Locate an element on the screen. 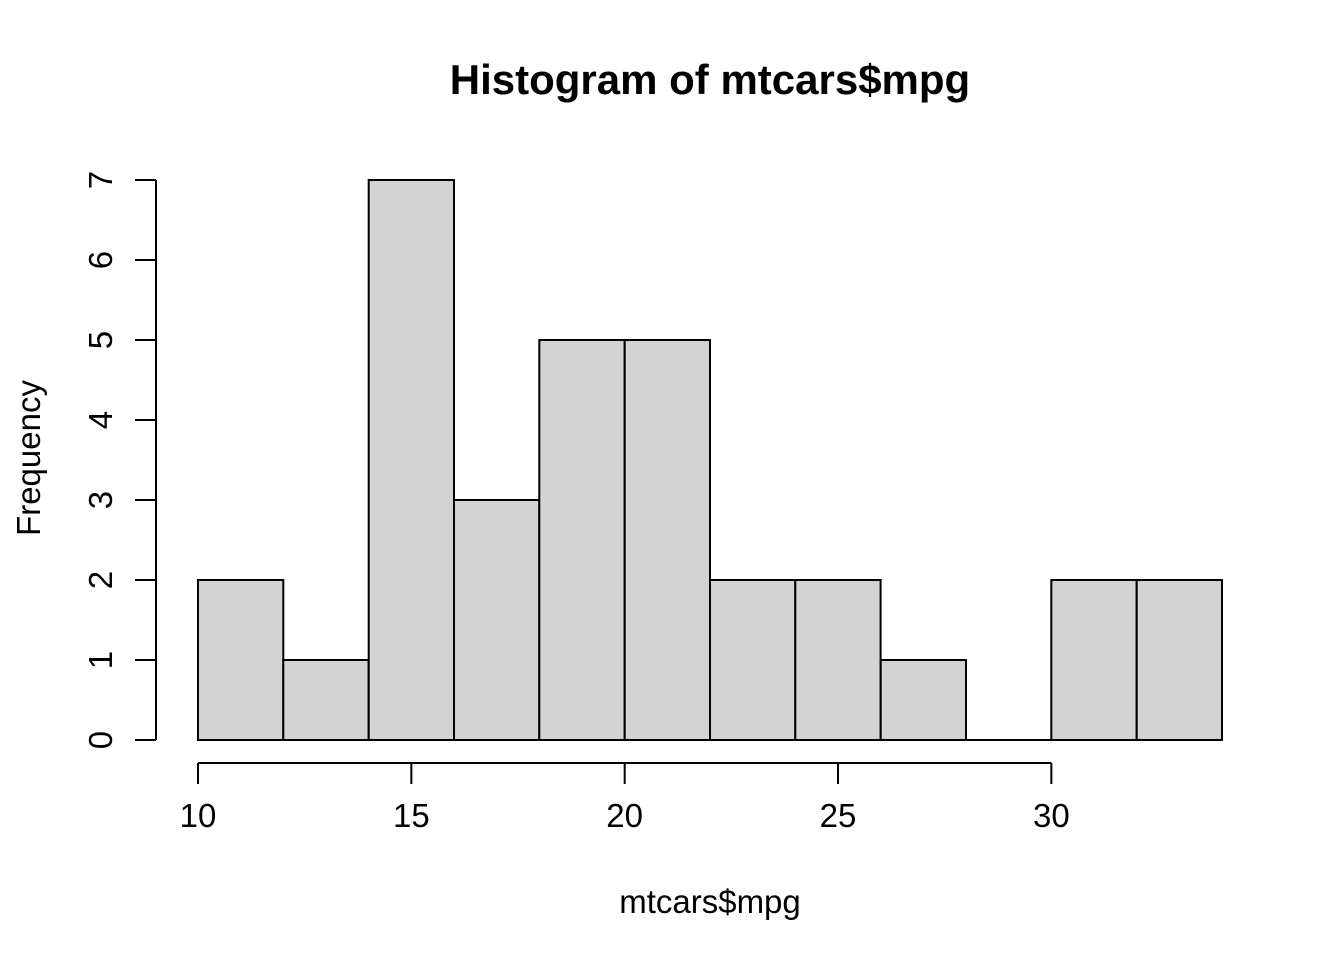  y-tick-label: 2 is located at coordinates (100, 580).